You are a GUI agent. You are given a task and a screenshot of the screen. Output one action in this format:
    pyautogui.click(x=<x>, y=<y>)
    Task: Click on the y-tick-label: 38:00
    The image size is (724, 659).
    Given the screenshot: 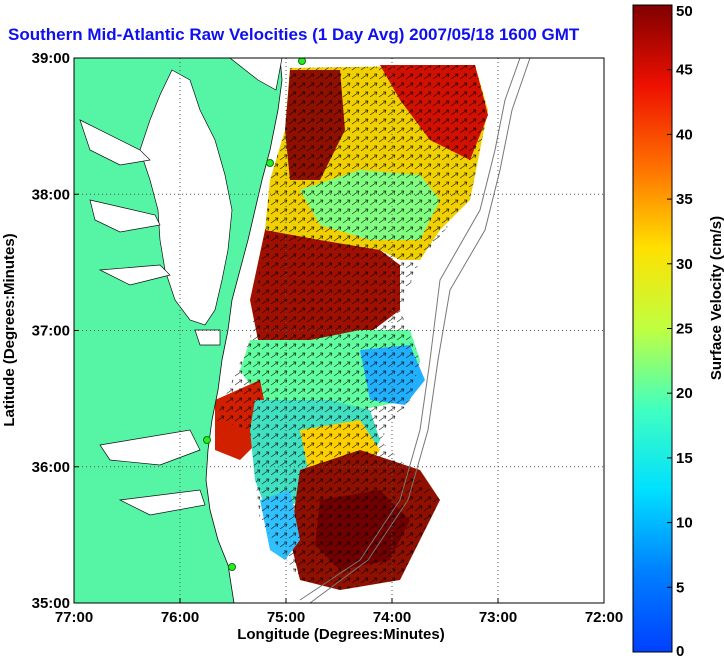 What is the action you would take?
    pyautogui.click(x=51, y=194)
    